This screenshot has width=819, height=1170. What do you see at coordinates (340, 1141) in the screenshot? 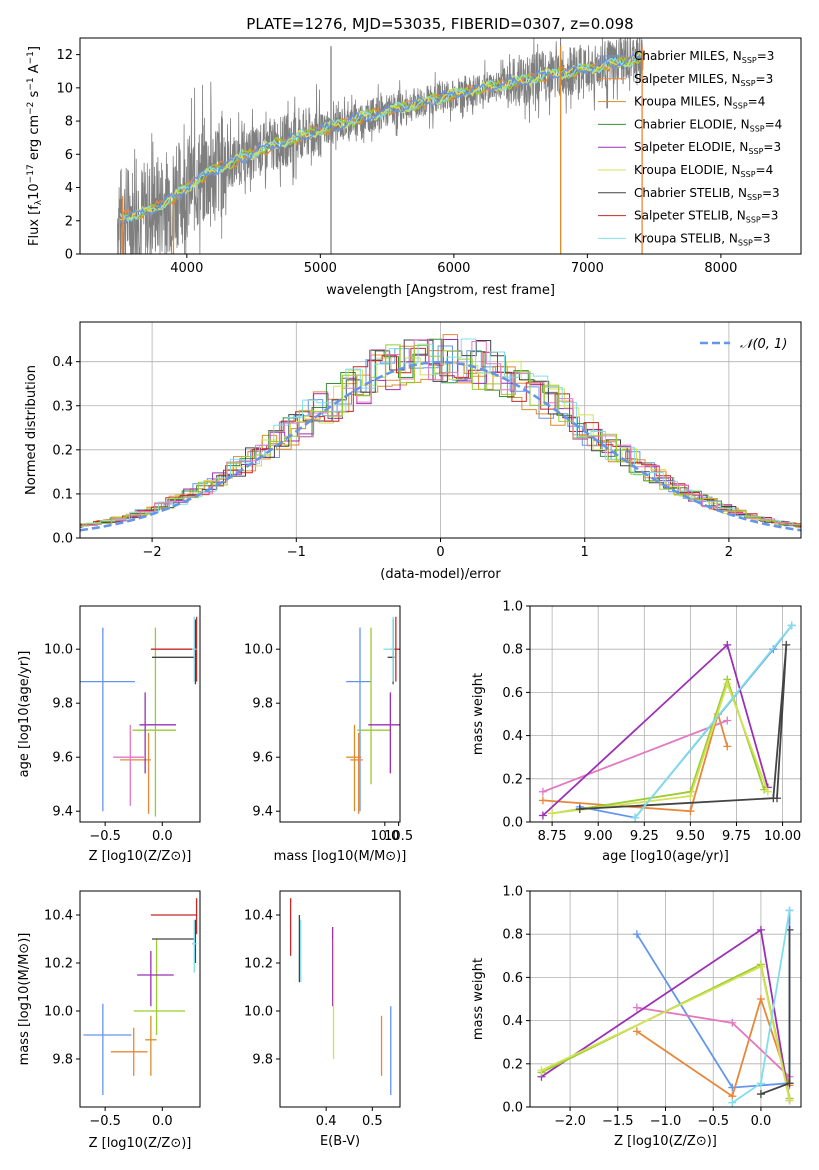
I see `x-axis-label: E(B-V)` at bounding box center [340, 1141].